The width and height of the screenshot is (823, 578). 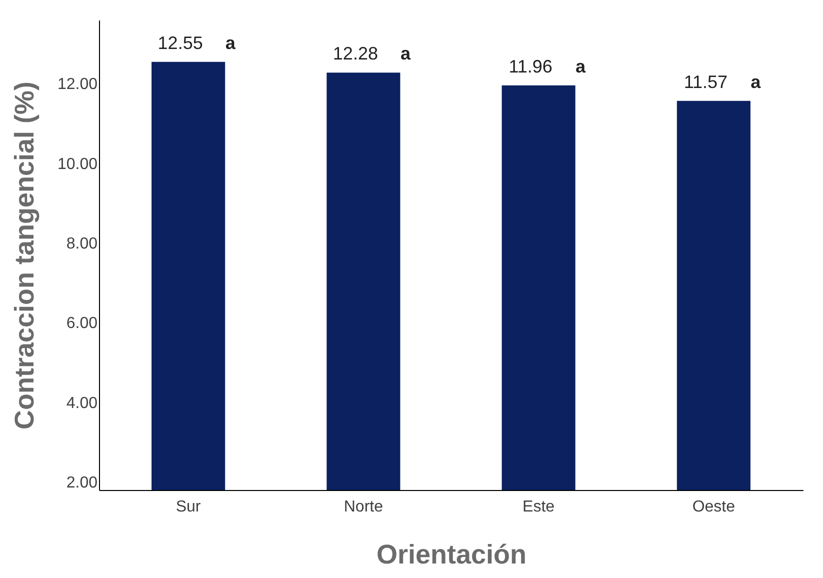 What do you see at coordinates (714, 507) in the screenshot?
I see `x-tick-label: Oeste` at bounding box center [714, 507].